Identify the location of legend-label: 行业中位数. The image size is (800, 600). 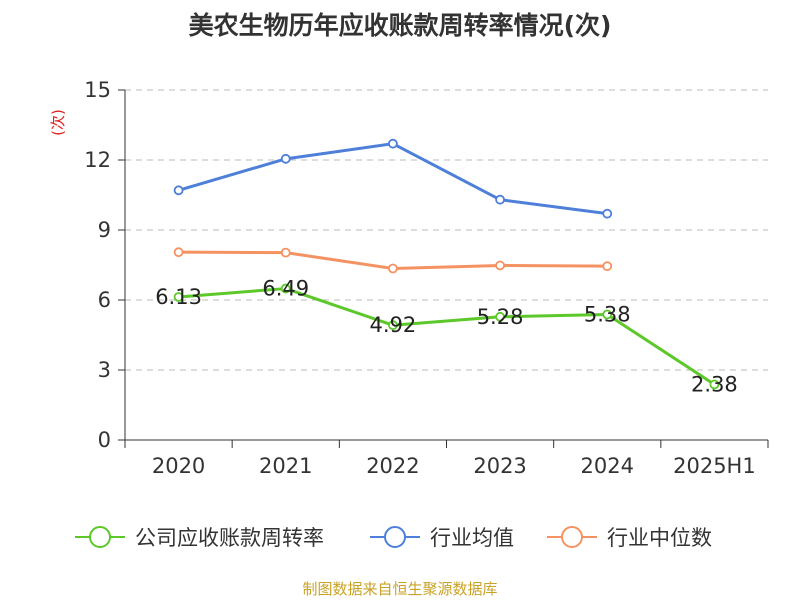
(659, 538).